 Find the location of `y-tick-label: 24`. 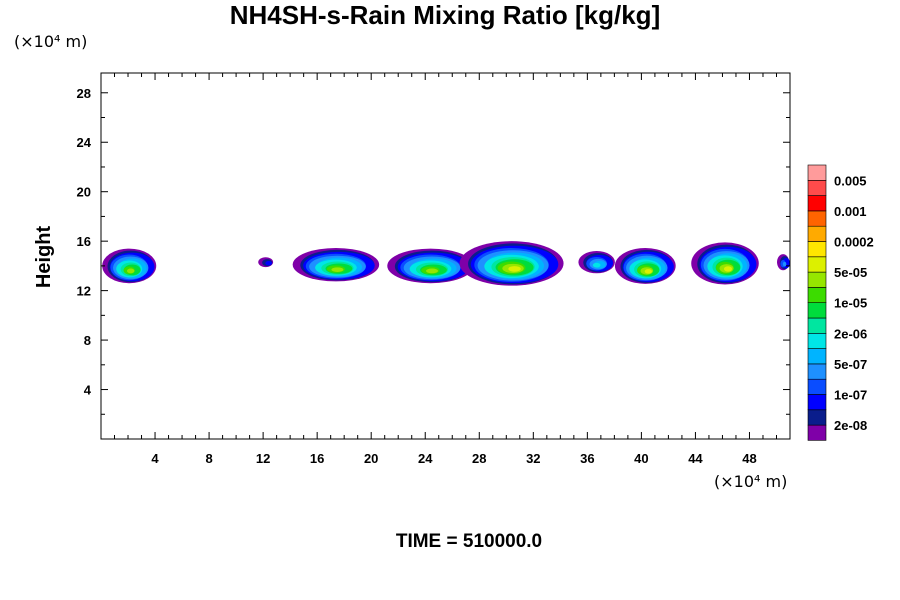

y-tick-label: 24 is located at coordinates (84, 142).